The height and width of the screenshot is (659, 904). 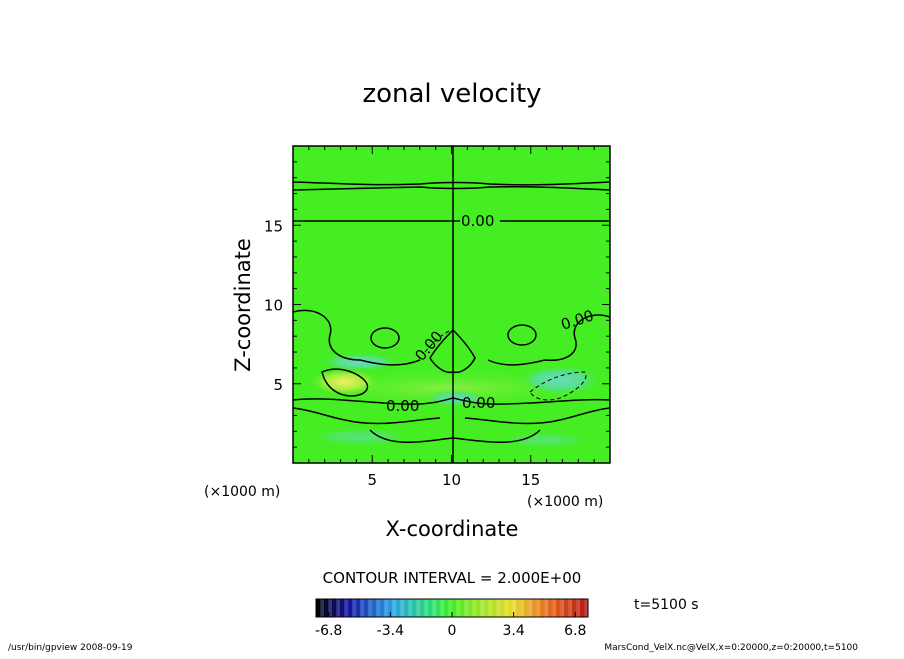 What do you see at coordinates (273, 226) in the screenshot?
I see `y-tick-label: 15` at bounding box center [273, 226].